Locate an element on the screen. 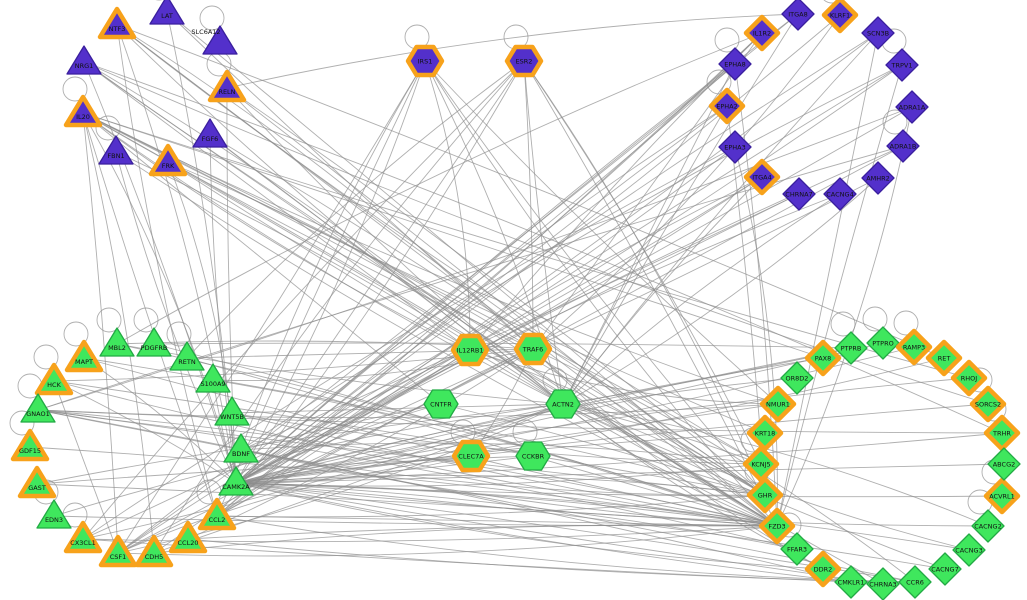 The width and height of the screenshot is (1027, 600). node-CDH5 is located at coordinates (154, 551).